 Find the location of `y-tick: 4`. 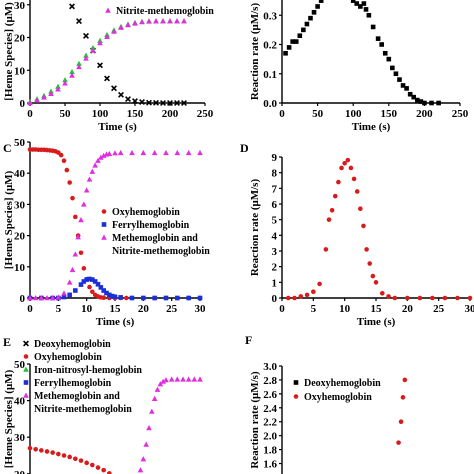

y-tick: 4 is located at coordinates (277, 236).